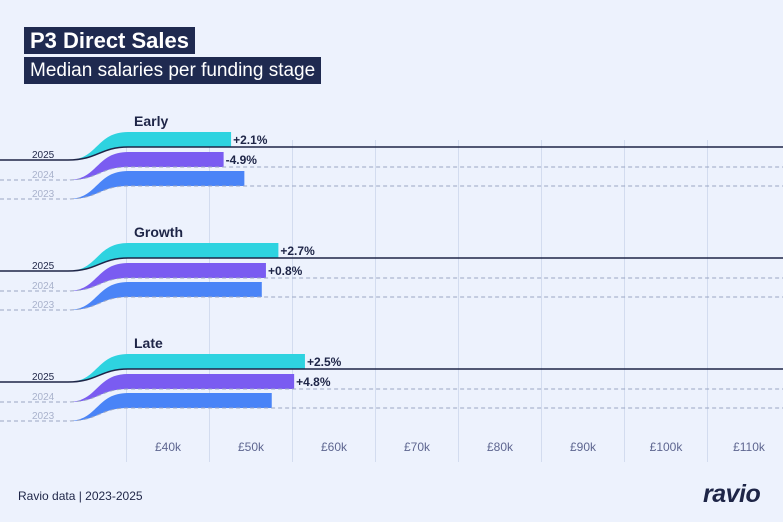 The width and height of the screenshot is (783, 522). I want to click on chart-subtitle: Median salaries per funding stage, so click(173, 70).